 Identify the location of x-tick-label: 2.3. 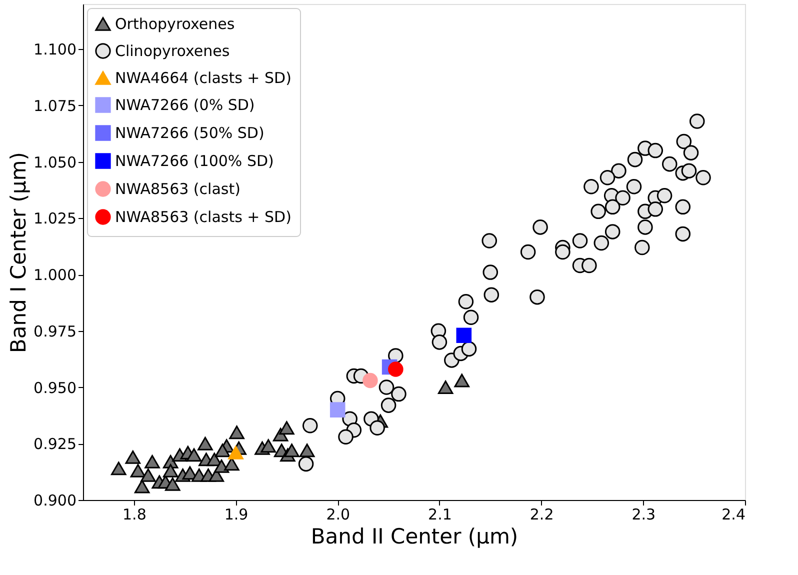
(644, 515).